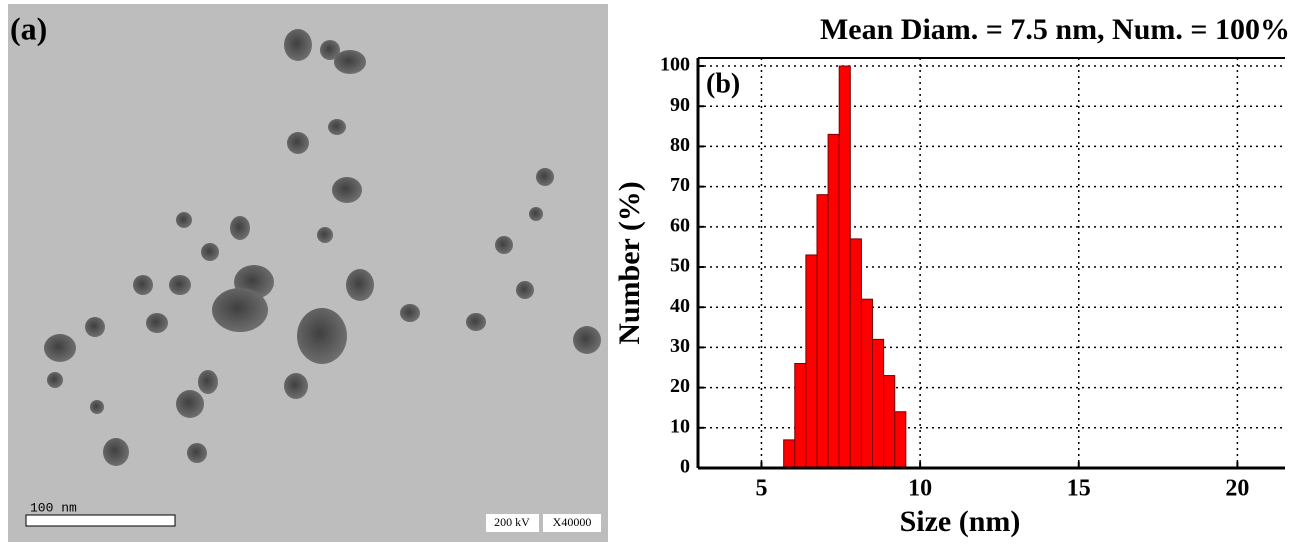 This screenshot has width=1297, height=546. I want to click on y-tick-label: 80, so click(680, 145).